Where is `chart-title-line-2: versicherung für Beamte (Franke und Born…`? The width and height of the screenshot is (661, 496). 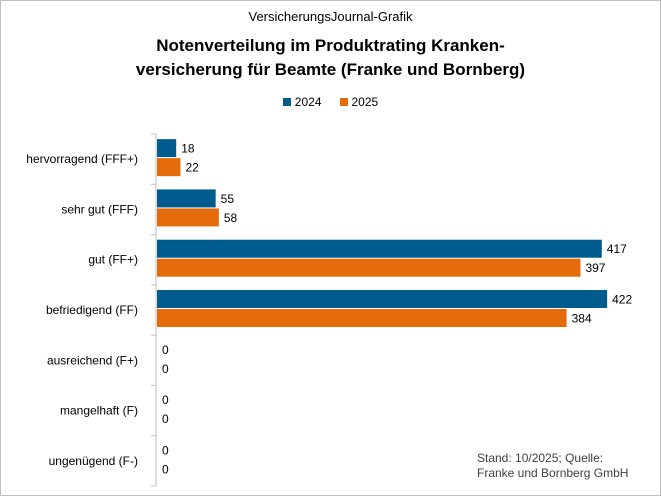 chart-title-line-2: versicherung für Beamte (Franke und Born… is located at coordinates (330, 69).